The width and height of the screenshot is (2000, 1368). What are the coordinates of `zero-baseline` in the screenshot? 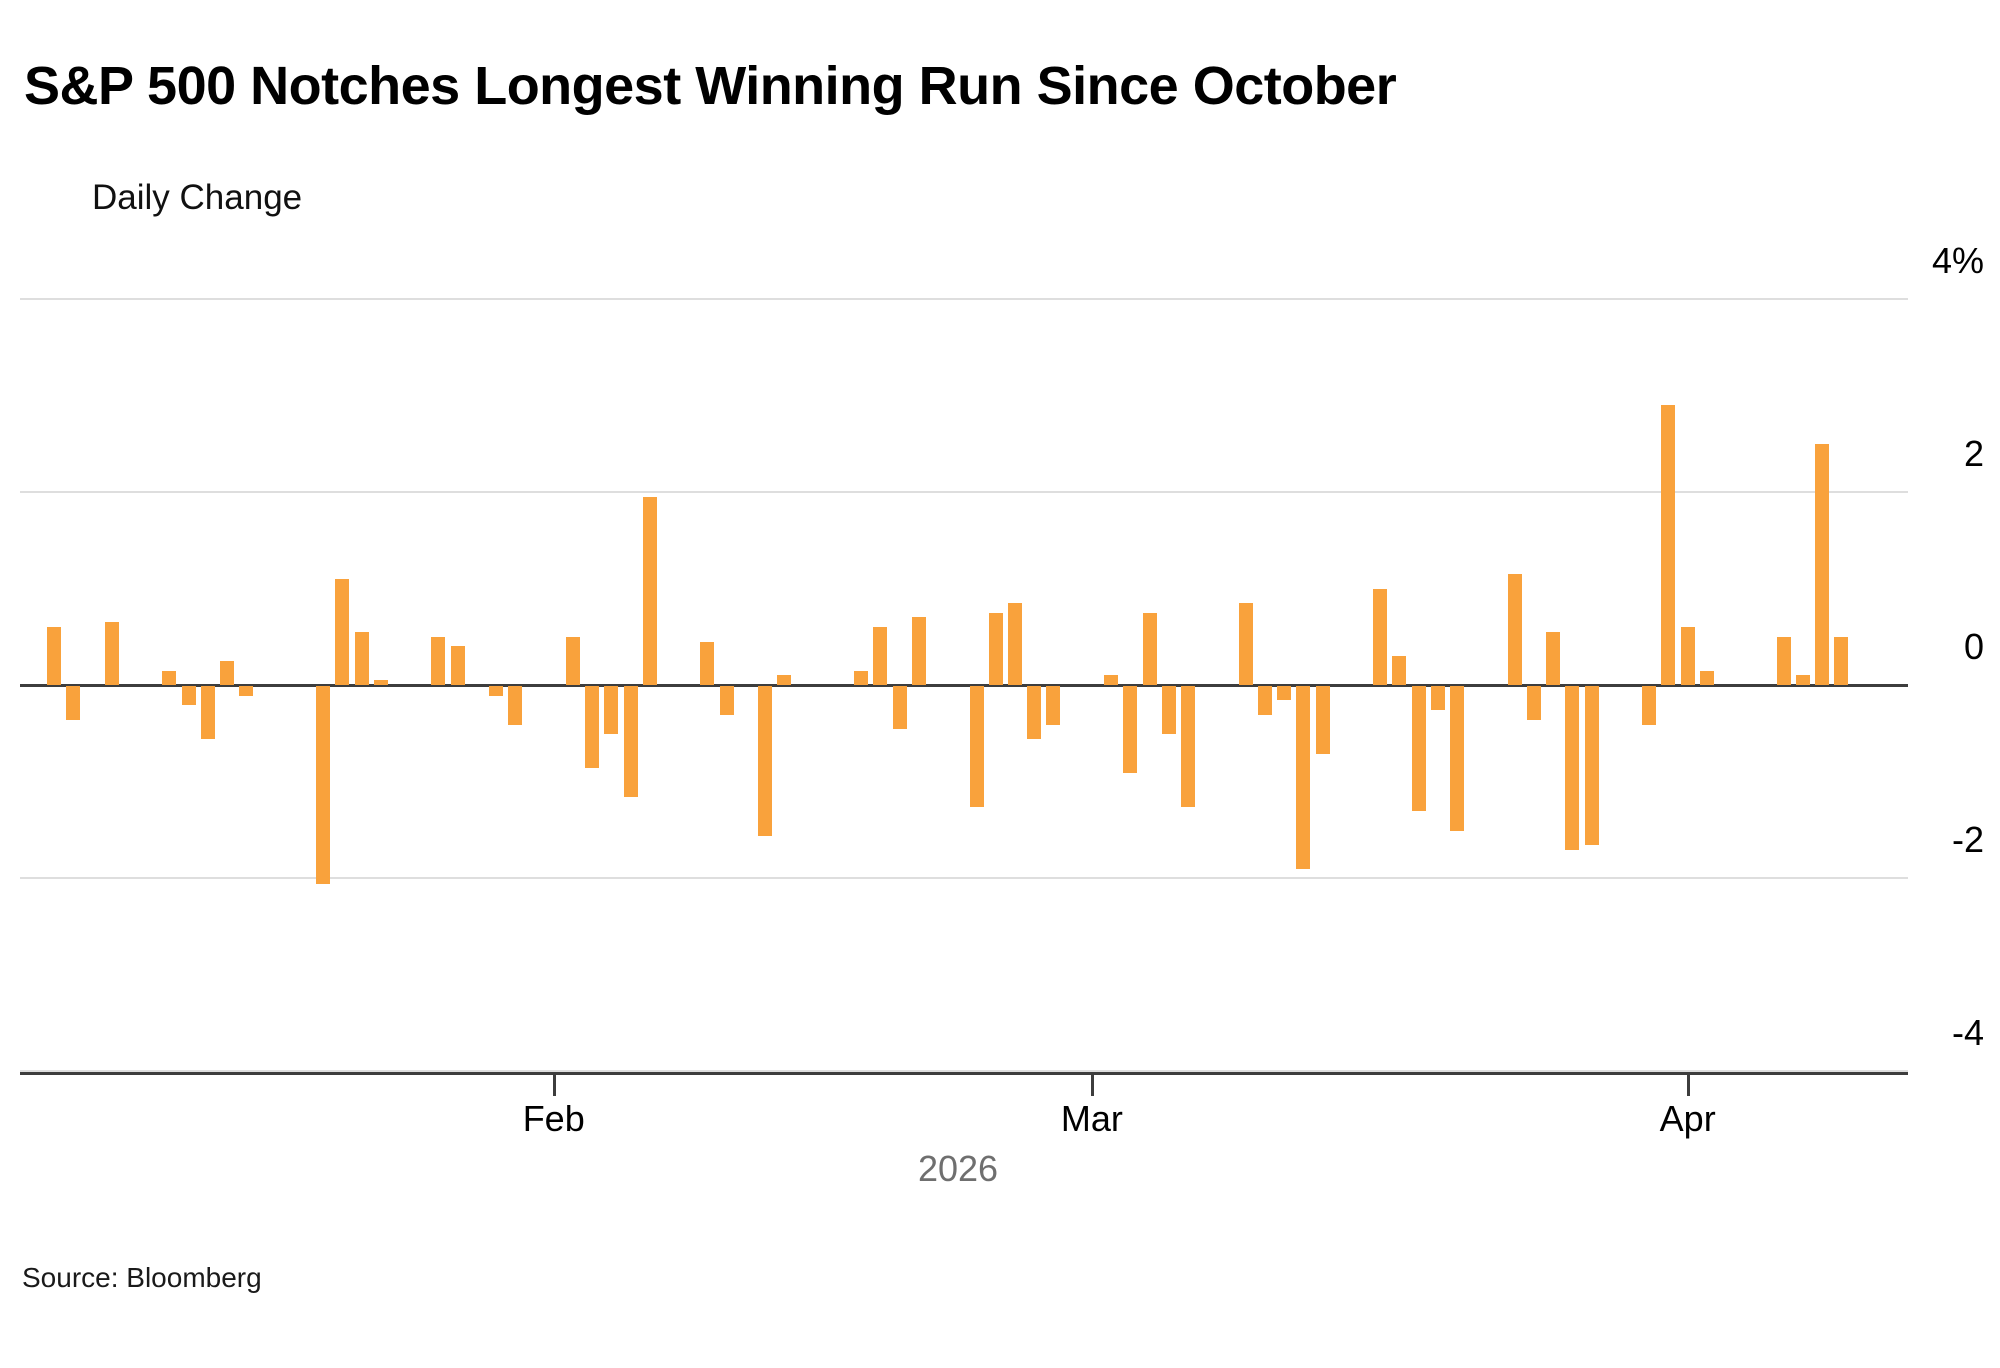 It's located at (964, 685).